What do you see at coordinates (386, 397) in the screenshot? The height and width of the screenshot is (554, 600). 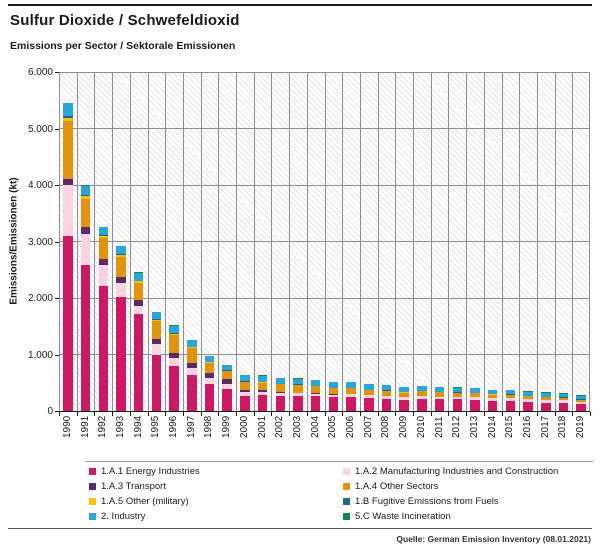 I see `bar-2008` at bounding box center [386, 397].